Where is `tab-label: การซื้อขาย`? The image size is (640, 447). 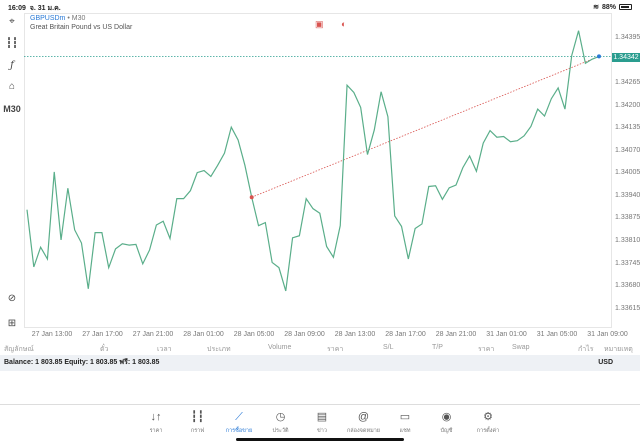 tab-label: การซื้อขาย is located at coordinates (239, 431).